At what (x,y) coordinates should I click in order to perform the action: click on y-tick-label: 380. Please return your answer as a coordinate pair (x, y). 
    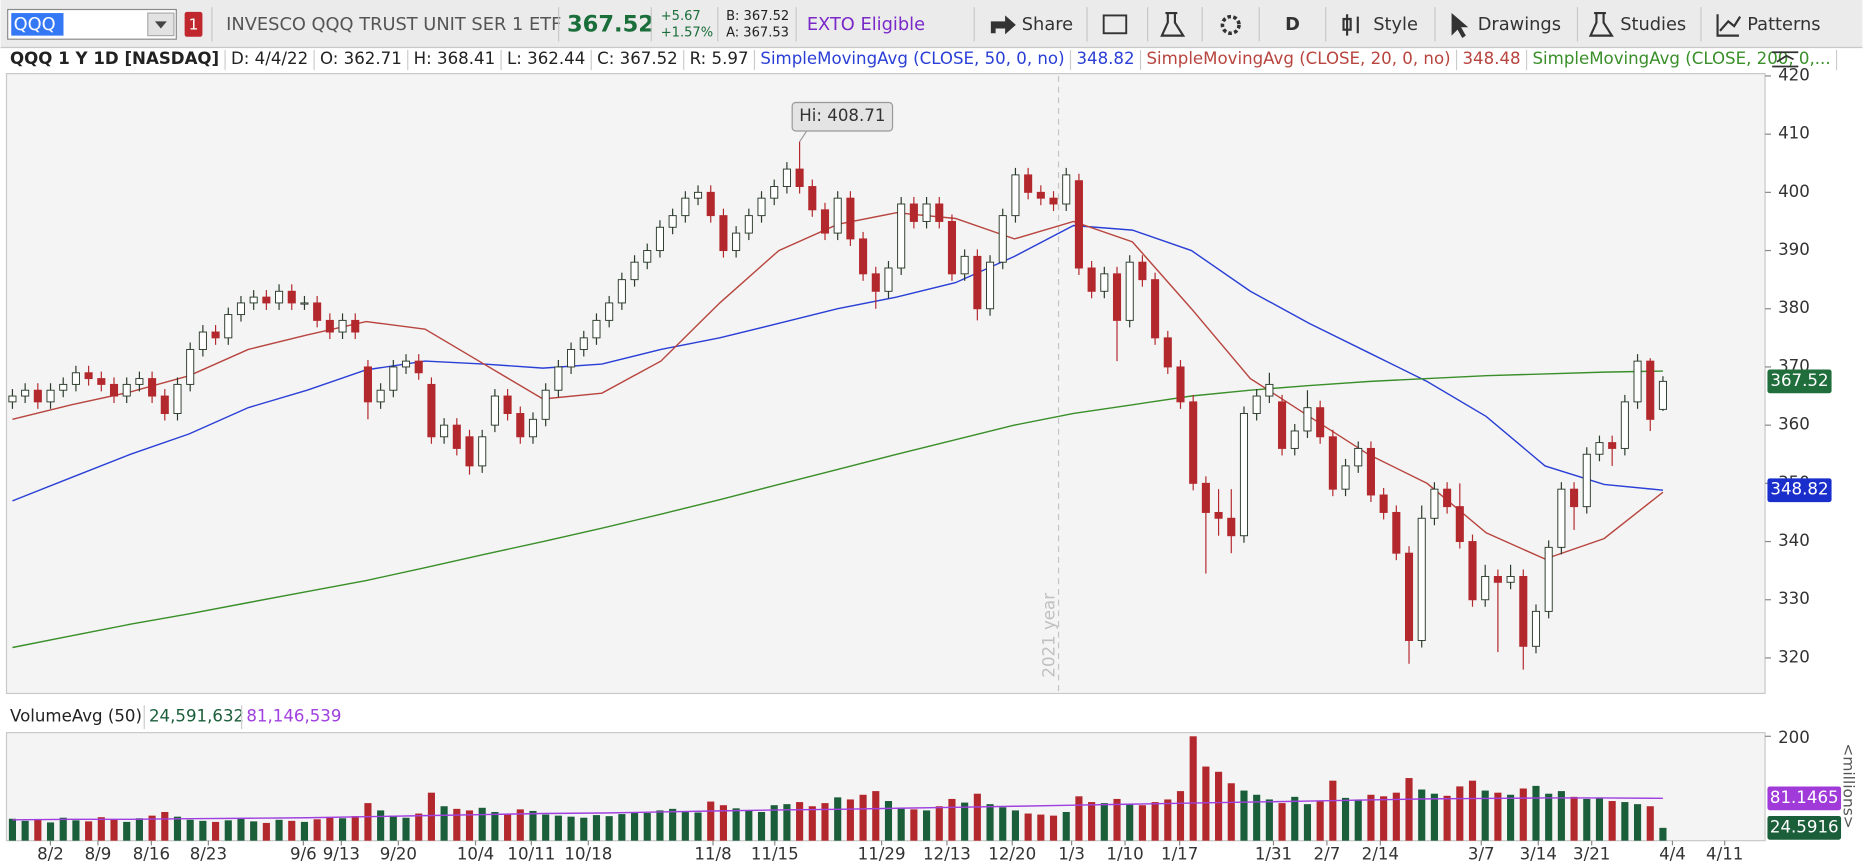
    Looking at the image, I should click on (1794, 307).